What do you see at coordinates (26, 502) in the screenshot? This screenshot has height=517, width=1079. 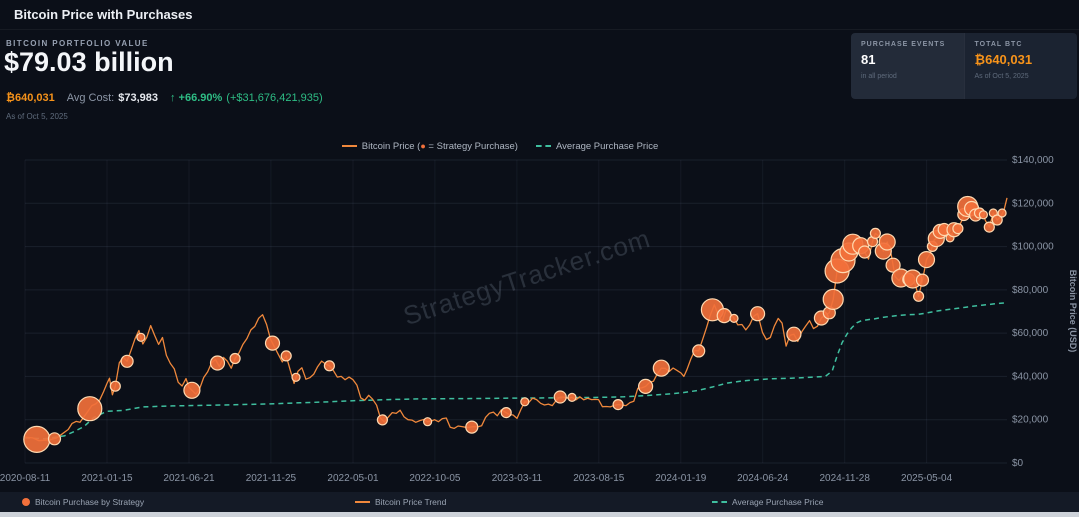 I see `purchase-marker-icon` at bounding box center [26, 502].